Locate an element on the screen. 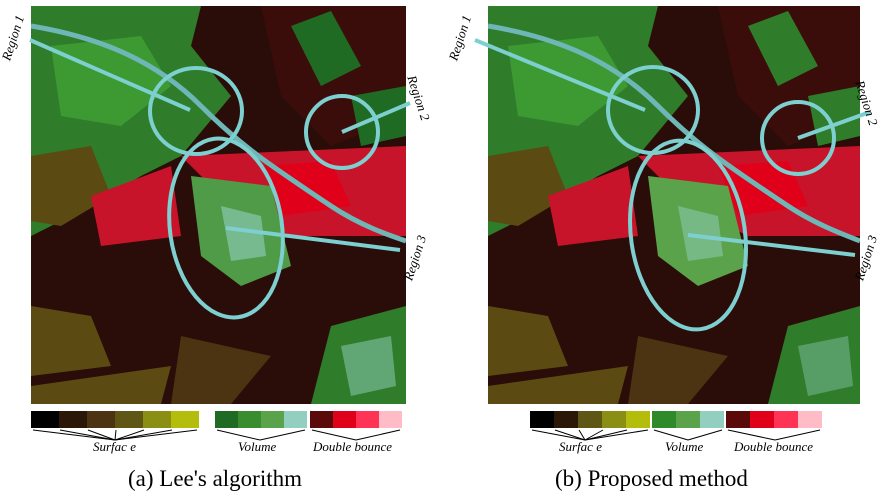 The height and width of the screenshot is (501, 885). caption-b: (b) Proposed method is located at coordinates (651, 478).